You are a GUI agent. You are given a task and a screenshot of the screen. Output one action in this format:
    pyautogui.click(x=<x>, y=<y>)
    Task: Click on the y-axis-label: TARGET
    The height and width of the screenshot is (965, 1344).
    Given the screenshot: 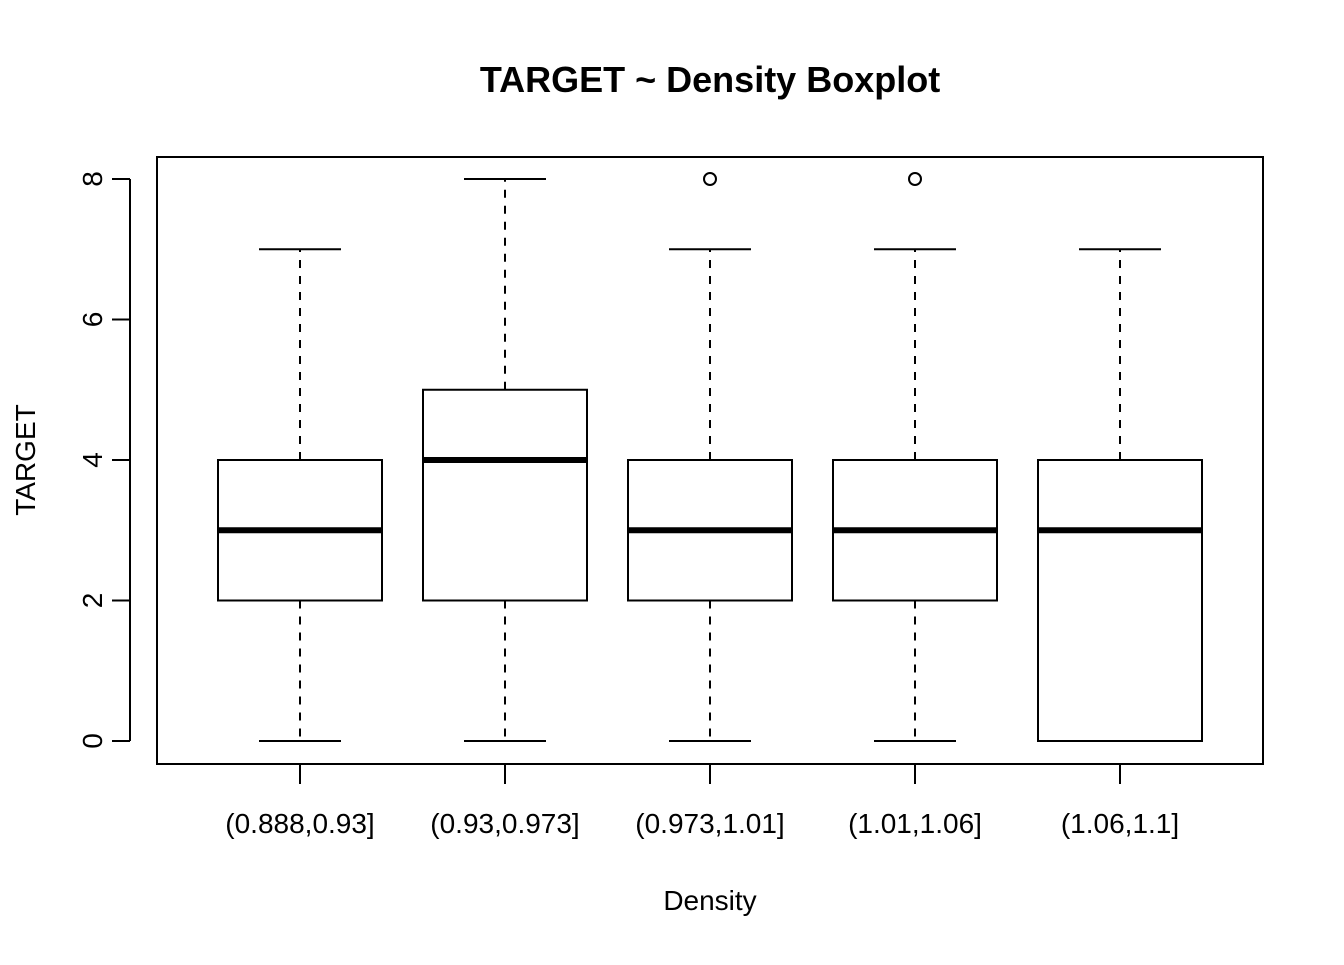 What is the action you would take?
    pyautogui.click(x=25, y=459)
    